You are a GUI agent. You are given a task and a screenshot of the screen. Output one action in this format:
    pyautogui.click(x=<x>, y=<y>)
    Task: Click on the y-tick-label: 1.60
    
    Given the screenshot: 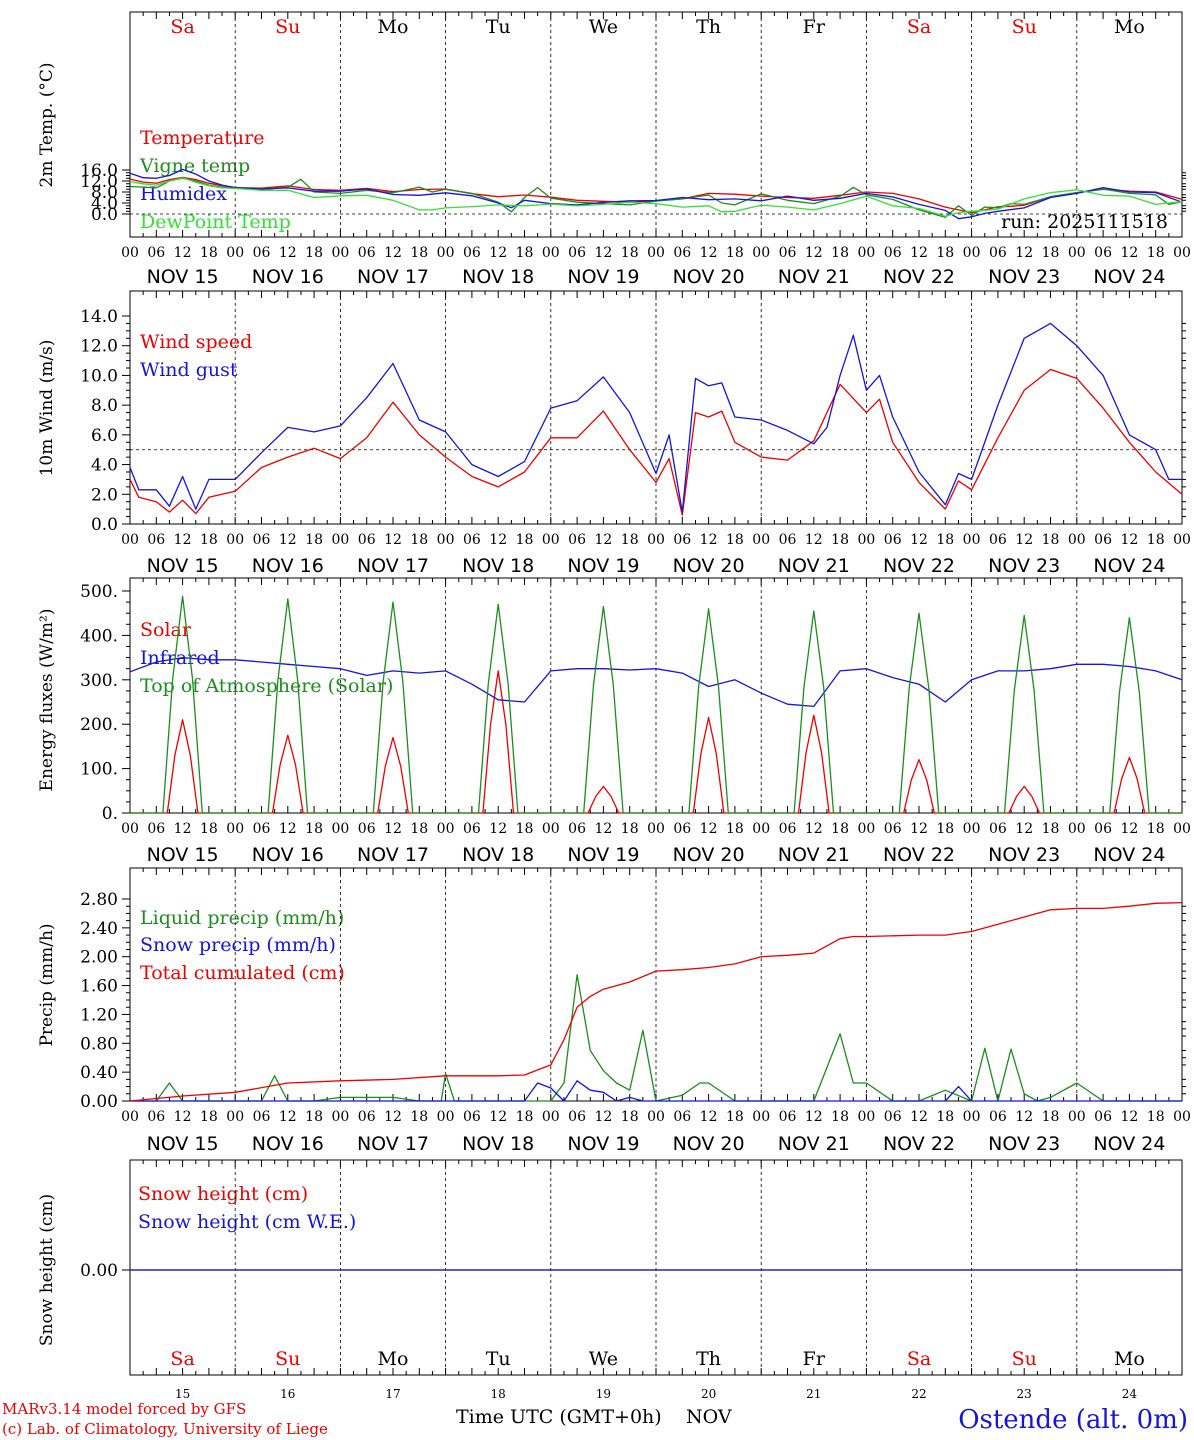 What is the action you would take?
    pyautogui.click(x=99, y=987)
    